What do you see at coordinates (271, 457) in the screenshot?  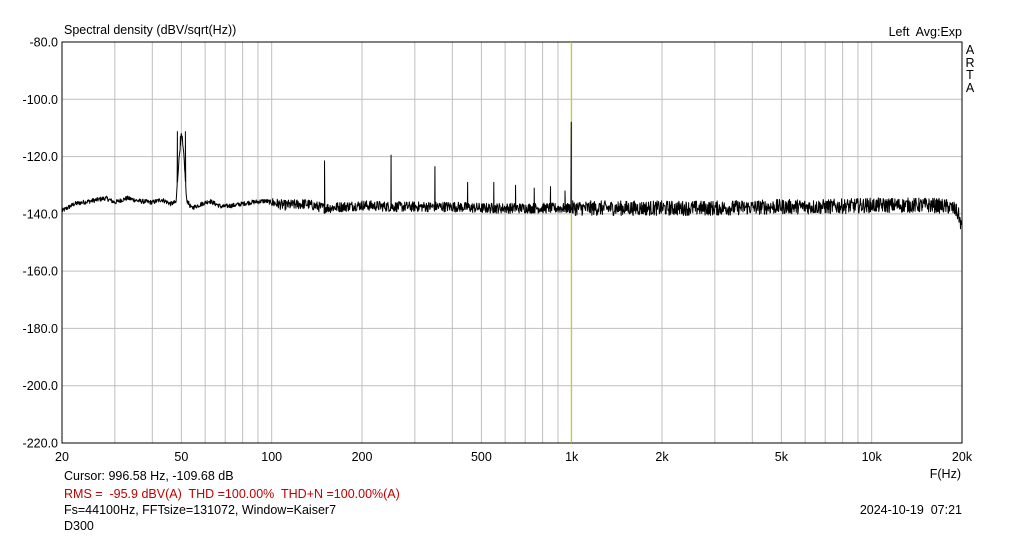 I see `x-tick-label: 100` at bounding box center [271, 457].